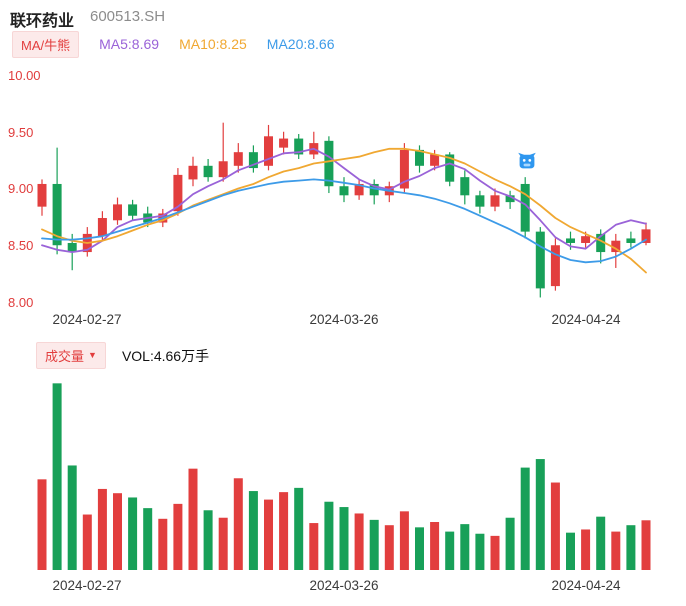  I want to click on y-axis-label: 8.00, so click(21, 302).